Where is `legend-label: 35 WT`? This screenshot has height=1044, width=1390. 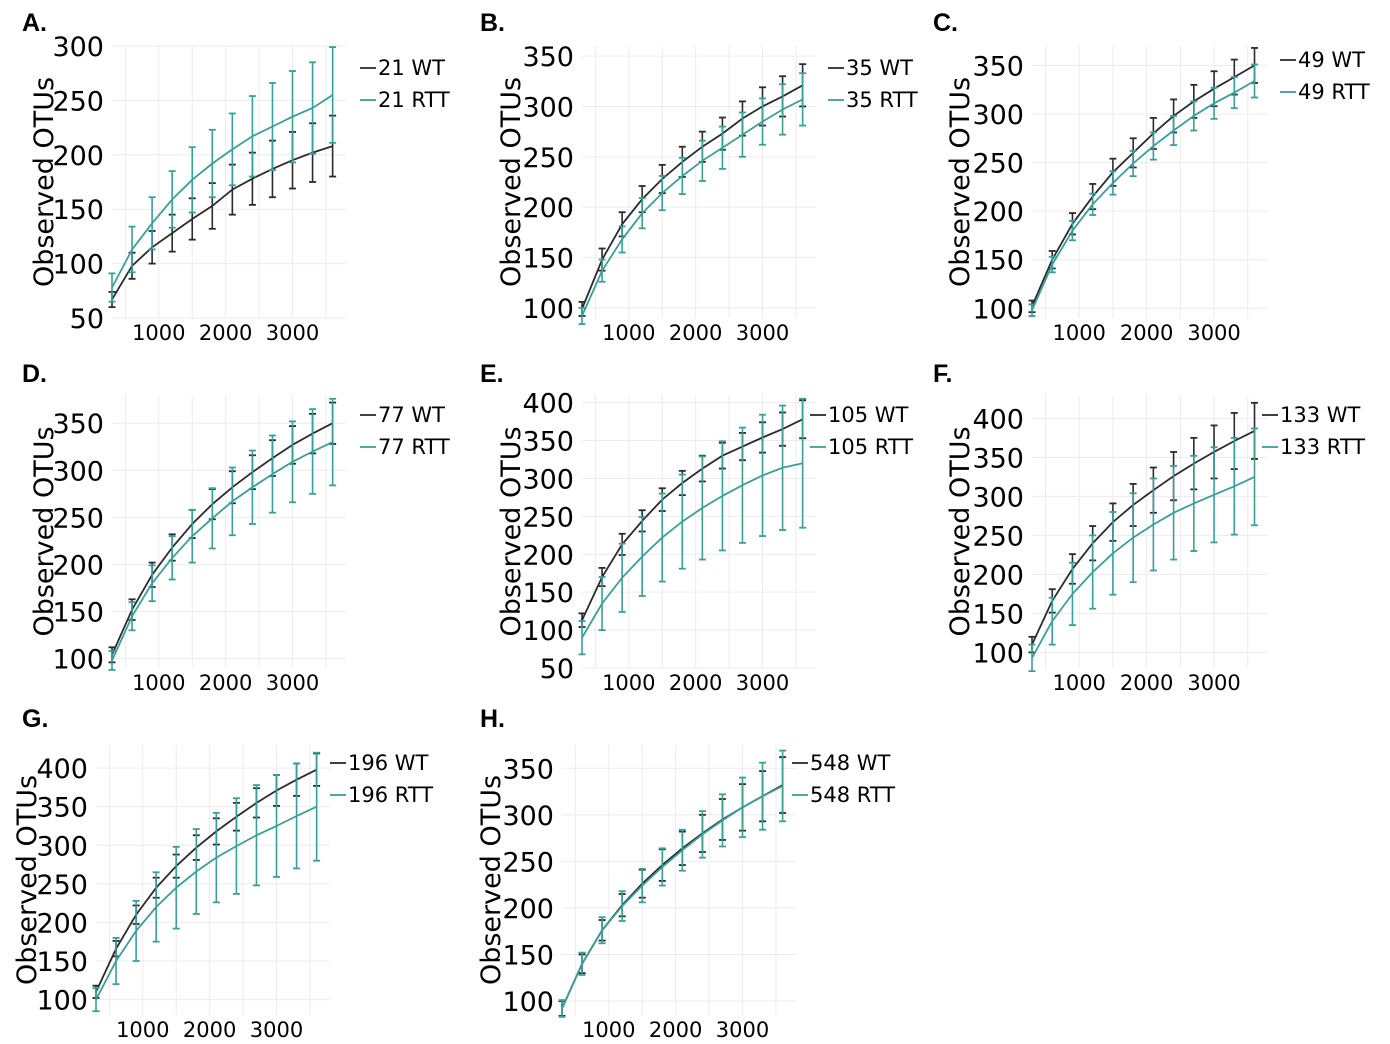 legend-label: 35 WT is located at coordinates (879, 68).